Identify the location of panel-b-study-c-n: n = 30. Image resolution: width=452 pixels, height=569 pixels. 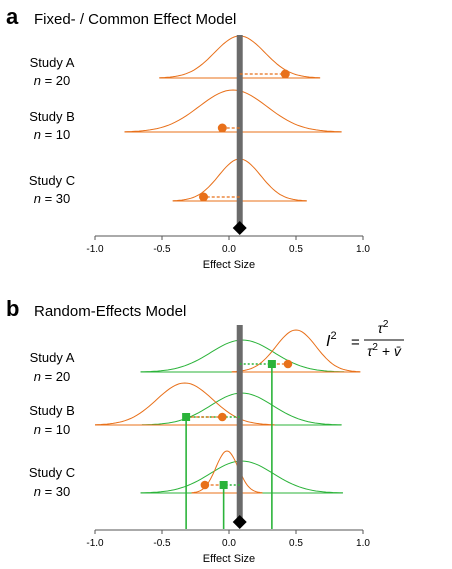
(52, 491).